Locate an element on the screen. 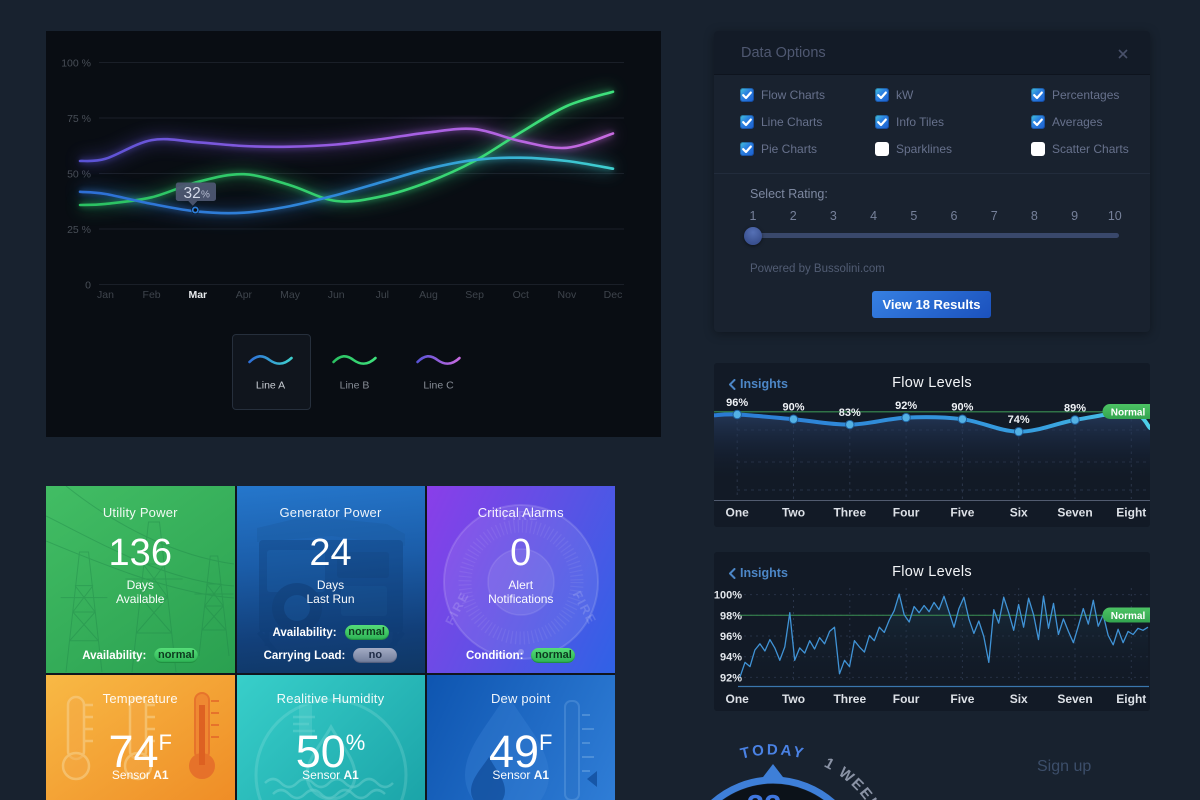 The height and width of the screenshot is (800, 1200). svg-text: 10 is located at coordinates (1115, 216).